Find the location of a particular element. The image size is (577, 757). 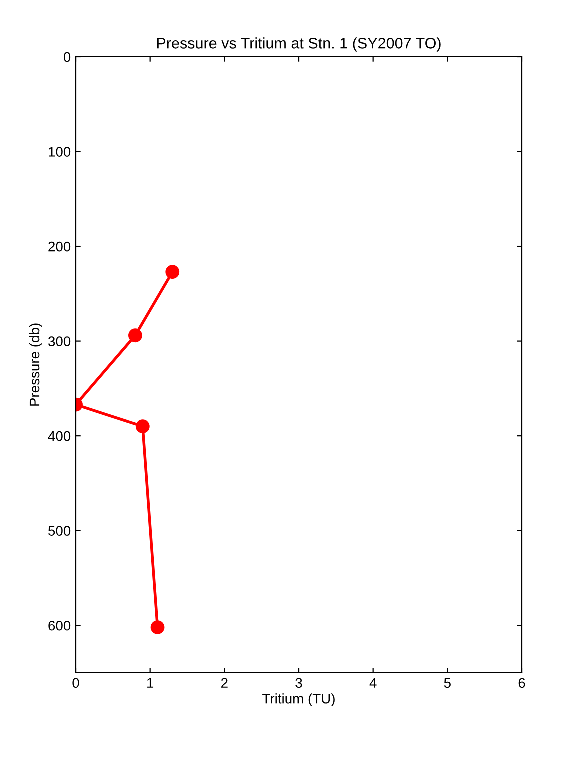

x-tick-label: 3 is located at coordinates (299, 683).